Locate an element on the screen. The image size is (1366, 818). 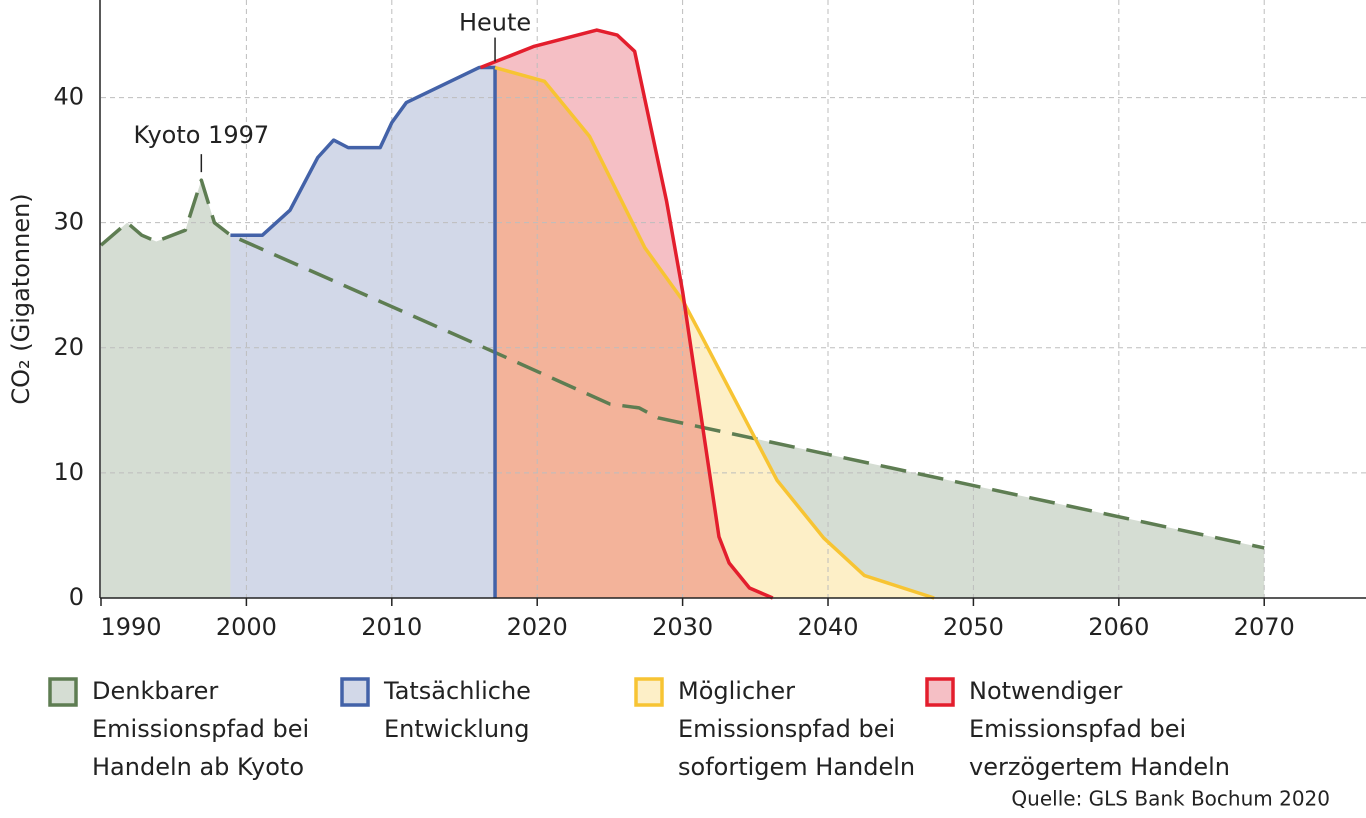
annotation: Heute is located at coordinates (495, 23).